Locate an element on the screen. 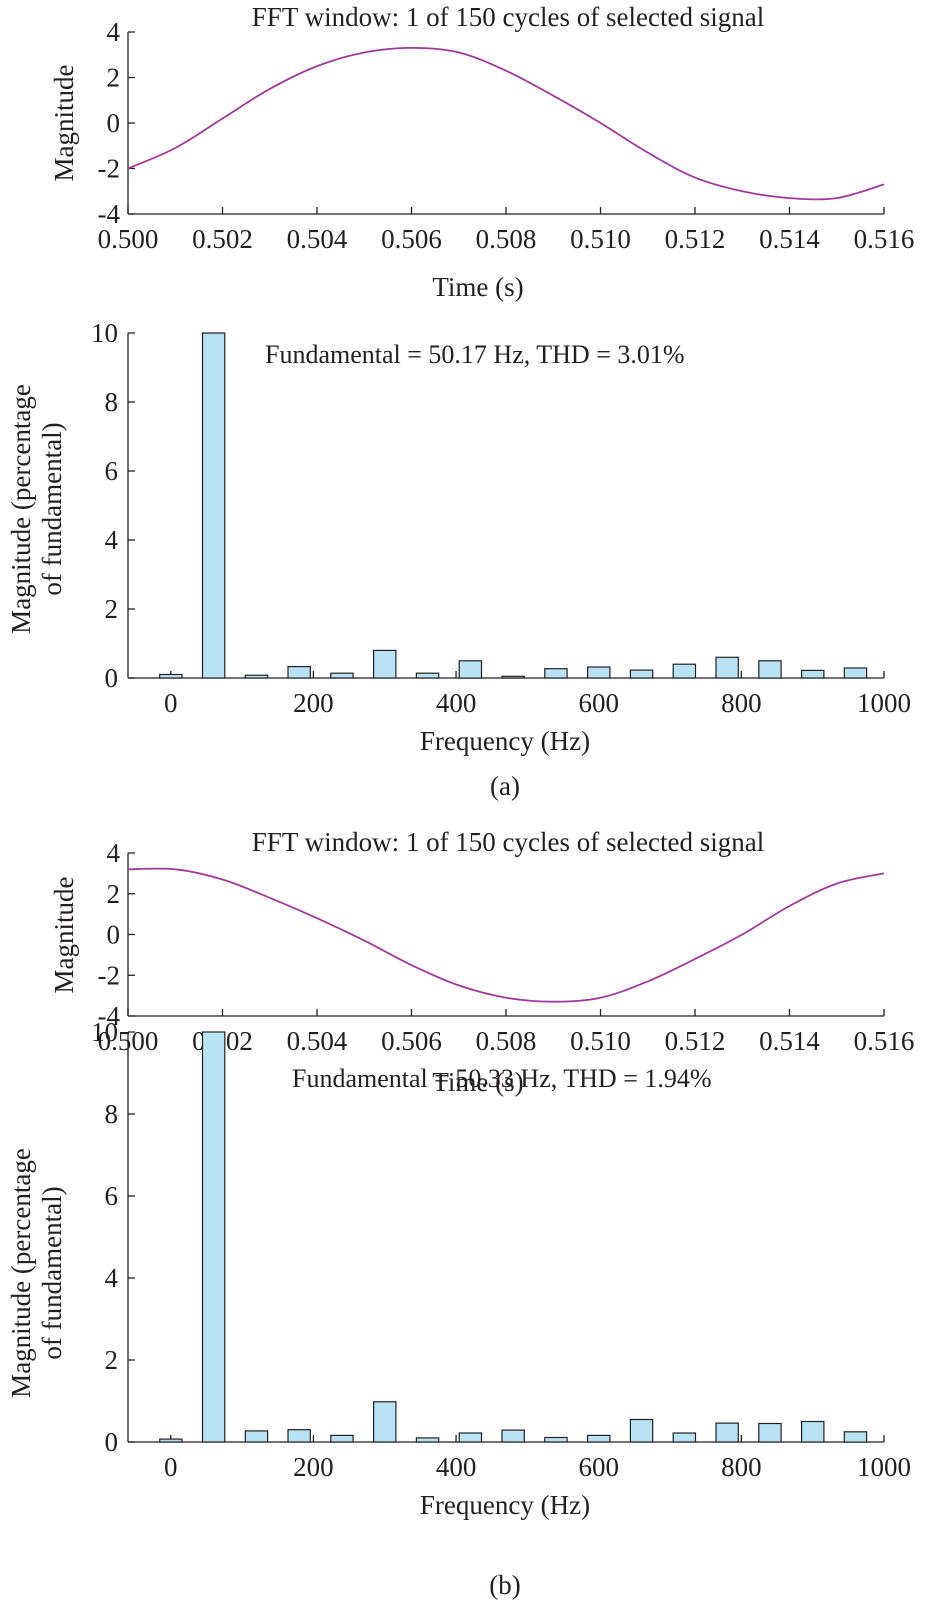 This screenshot has height=1604, width=943. panel-b-bar-ytick-label: 6 is located at coordinates (112, 1196).